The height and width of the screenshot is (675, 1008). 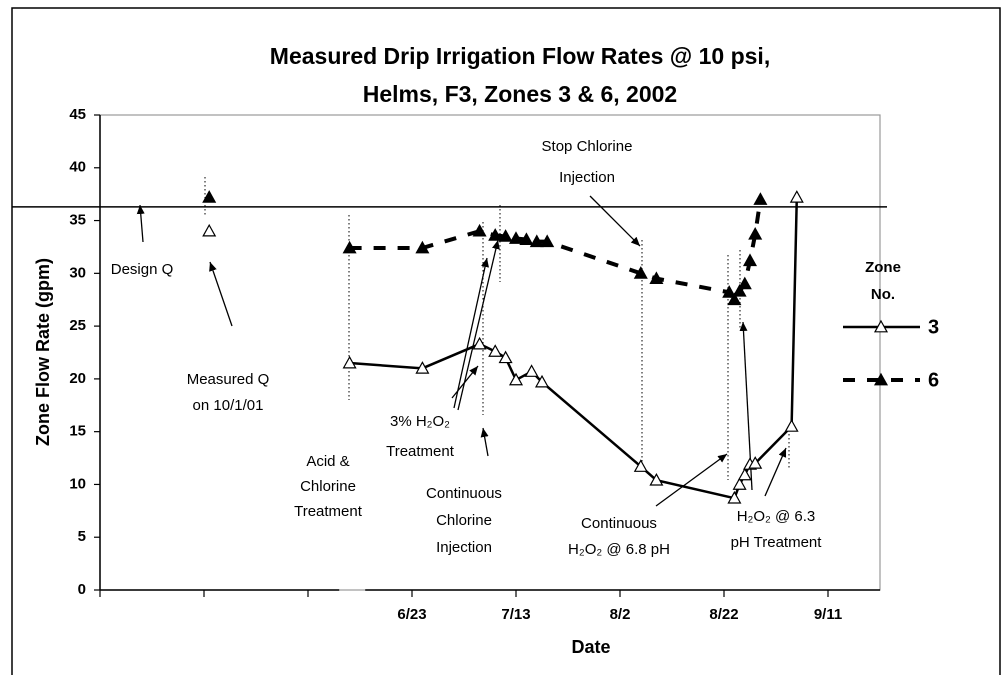 What do you see at coordinates (228, 379) in the screenshot?
I see `annotation: Measured Q` at bounding box center [228, 379].